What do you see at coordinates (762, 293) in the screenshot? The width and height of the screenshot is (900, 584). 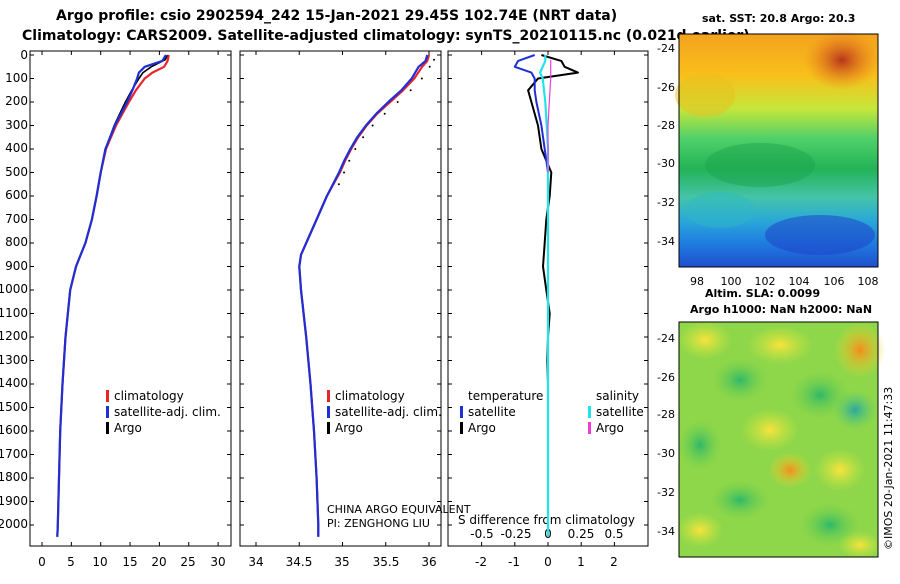 I see `sla-map-title-1: Altim. SLA: 0.0099` at bounding box center [762, 293].